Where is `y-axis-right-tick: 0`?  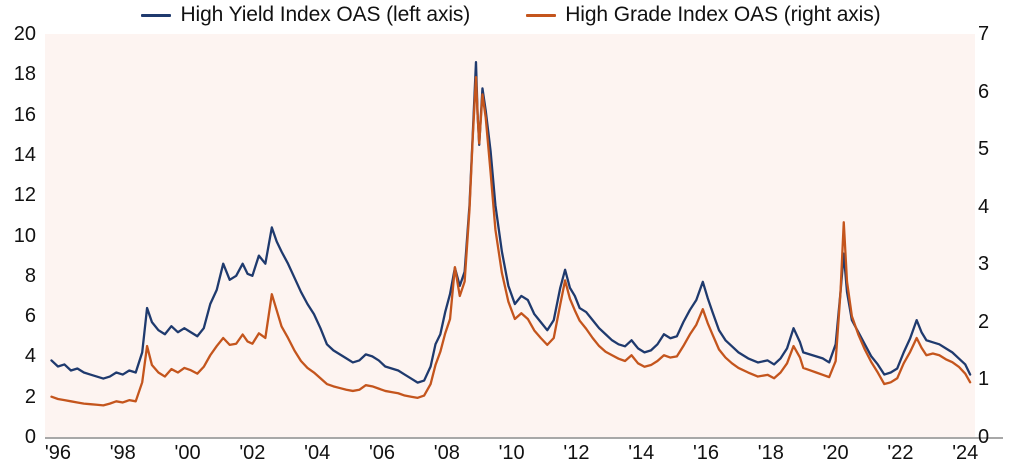 y-axis-right-tick: 0 is located at coordinates (984, 437).